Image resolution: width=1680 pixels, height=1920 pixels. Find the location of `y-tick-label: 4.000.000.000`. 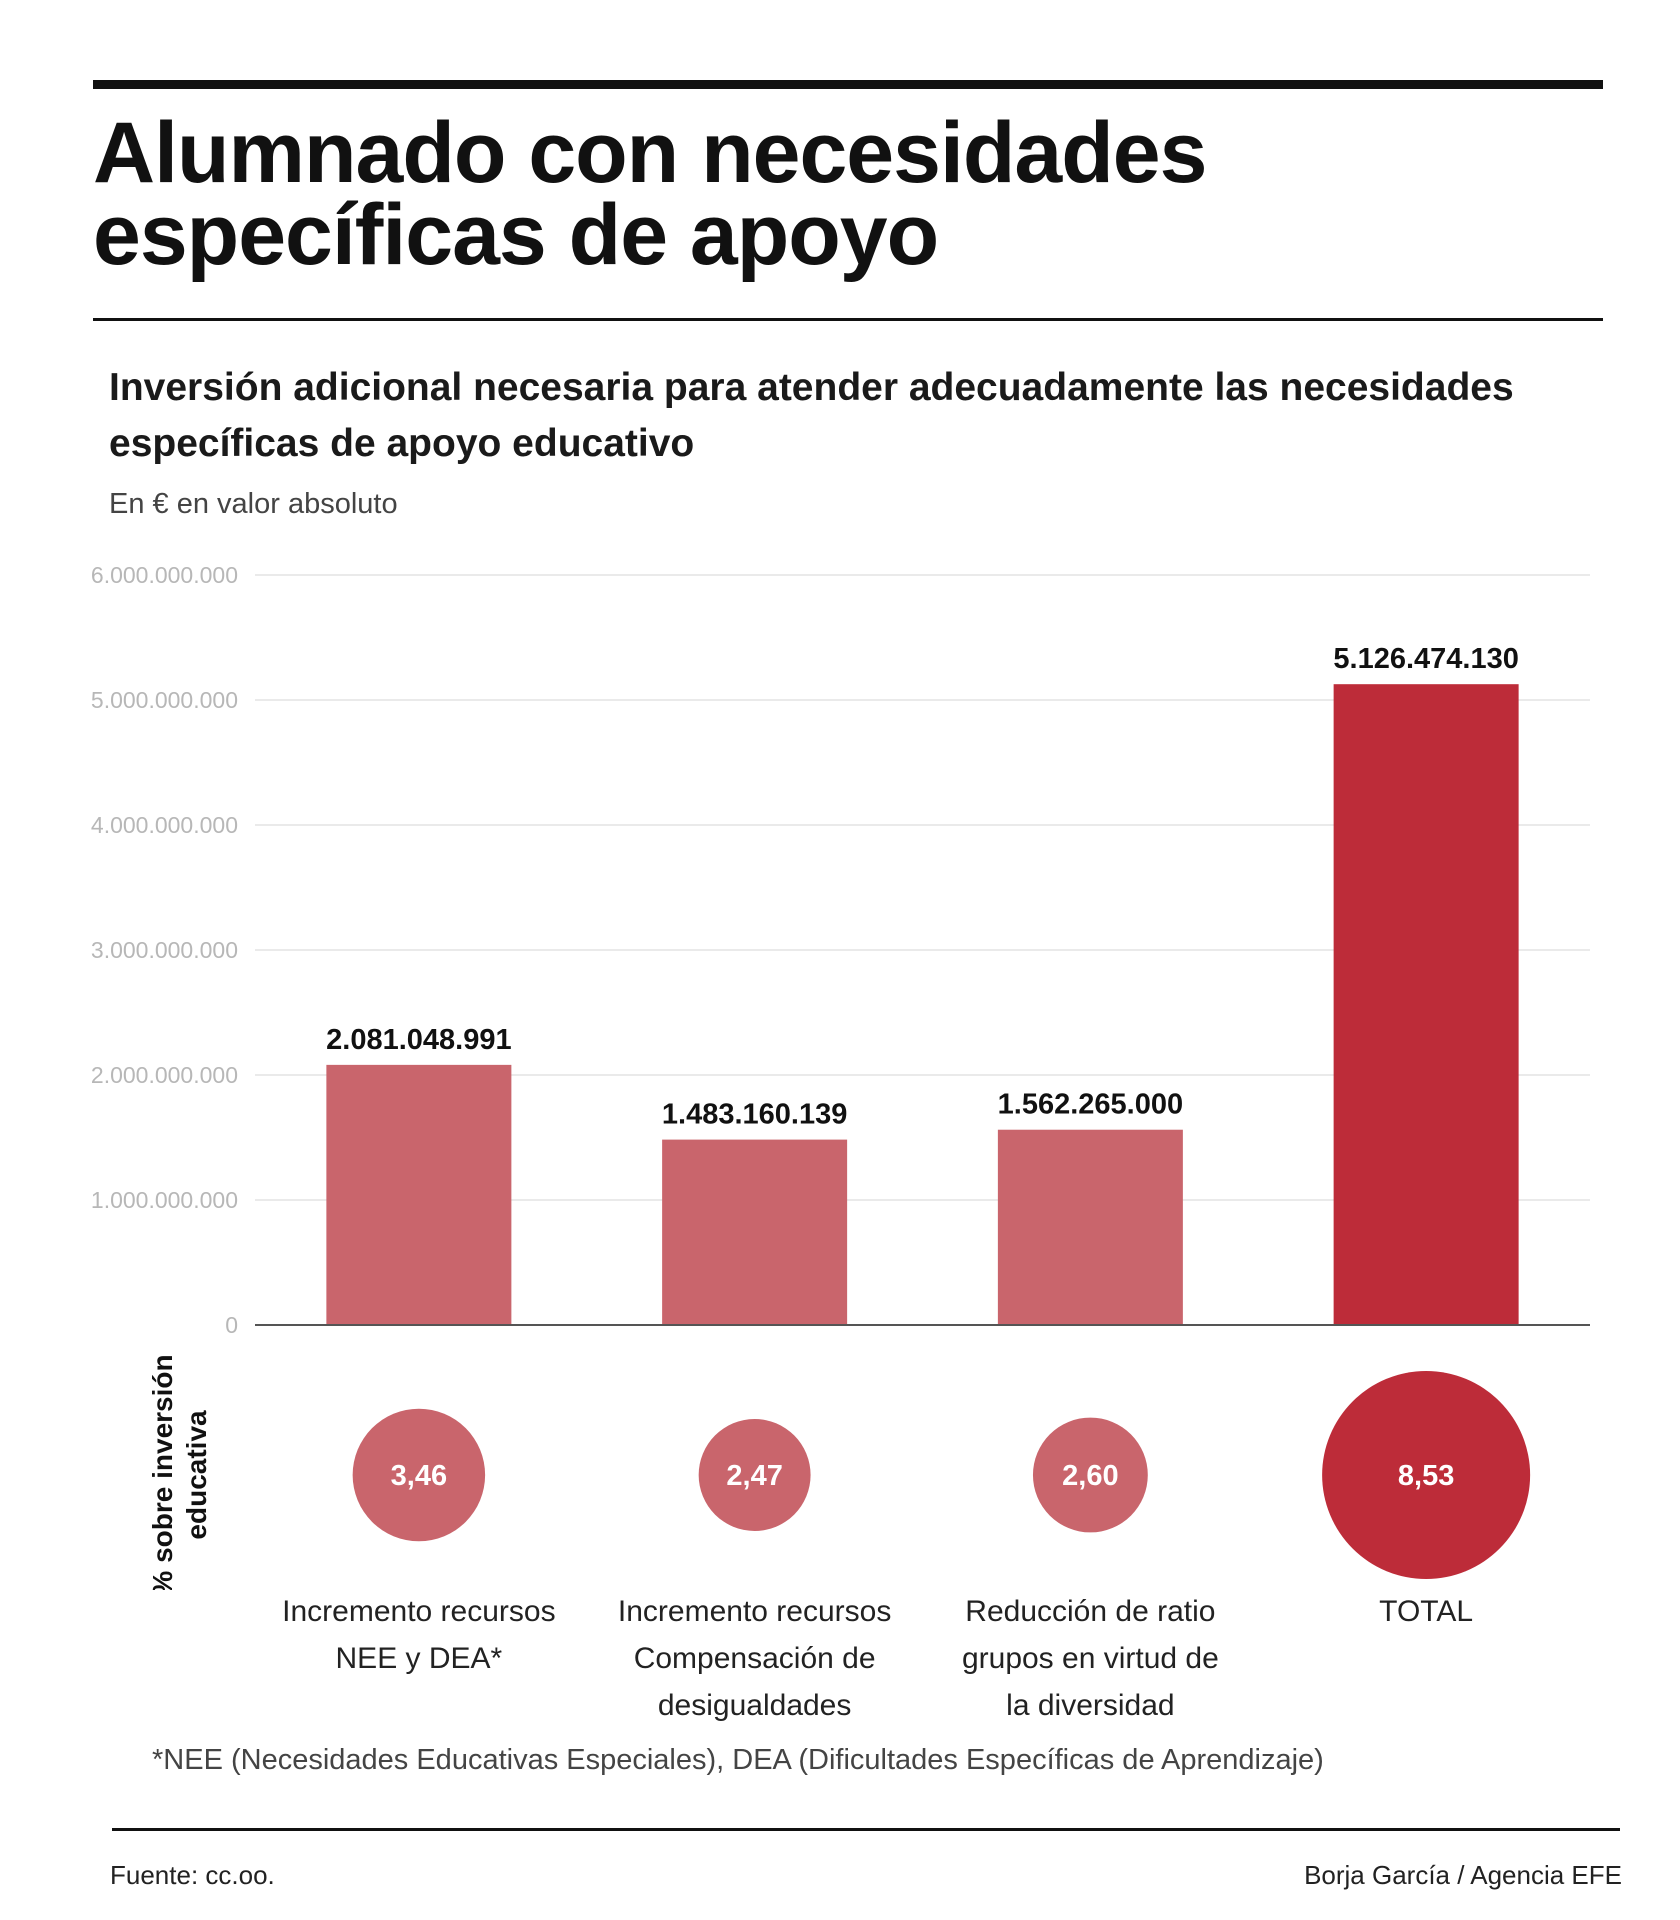

y-tick-label: 4.000.000.000 is located at coordinates (164, 825).